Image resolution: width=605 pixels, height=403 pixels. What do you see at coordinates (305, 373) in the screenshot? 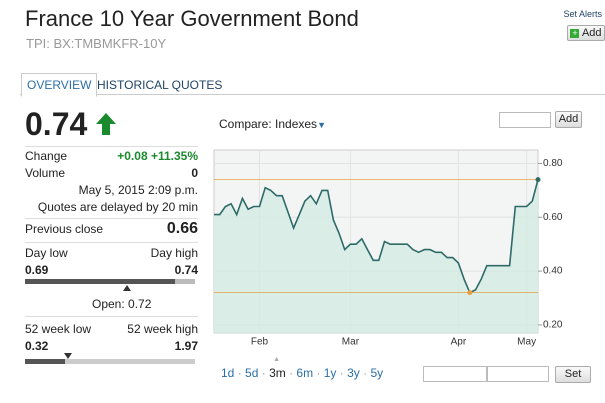
I see `range-link: 6m` at bounding box center [305, 373].